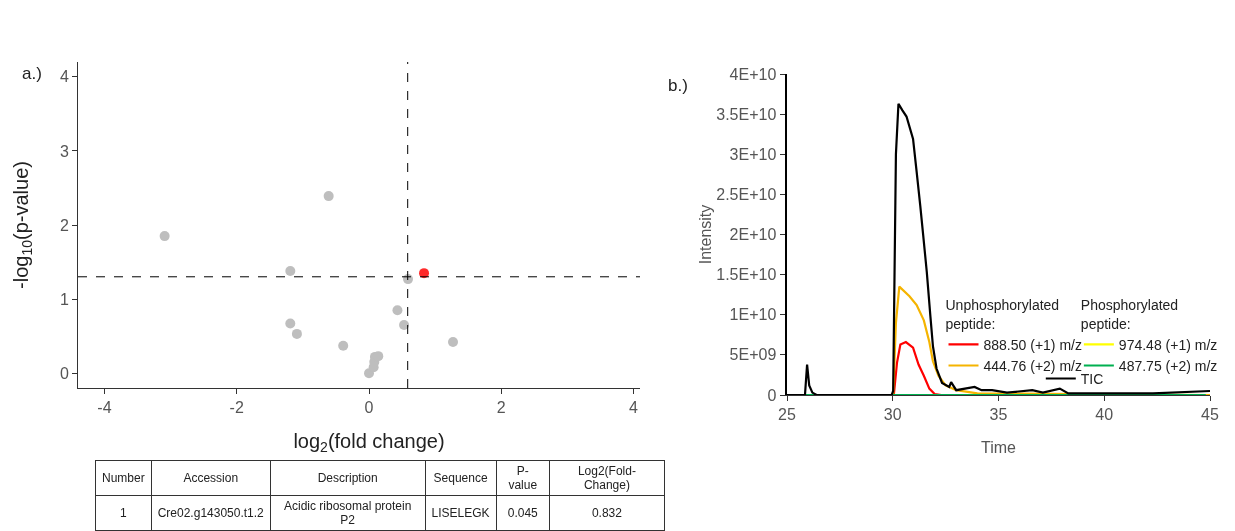  What do you see at coordinates (64, 77) in the screenshot?
I see `y-tick-label: 4` at bounding box center [64, 77].